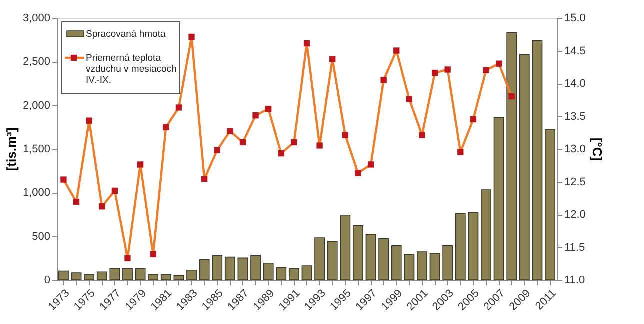 This screenshot has height=324, width=644. I want to click on y2-tick-label: 11.0, so click(575, 280).